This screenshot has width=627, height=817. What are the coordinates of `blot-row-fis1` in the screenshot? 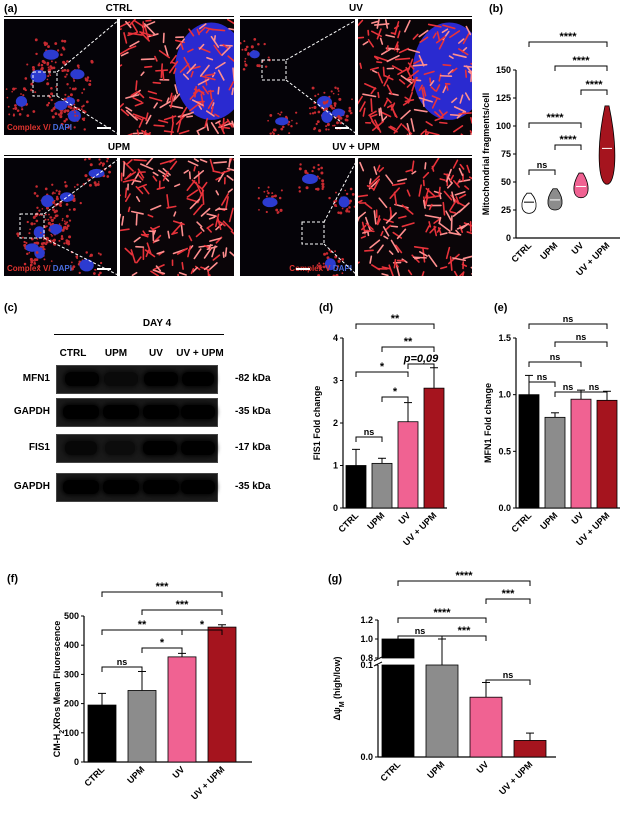 It's located at (137, 448).